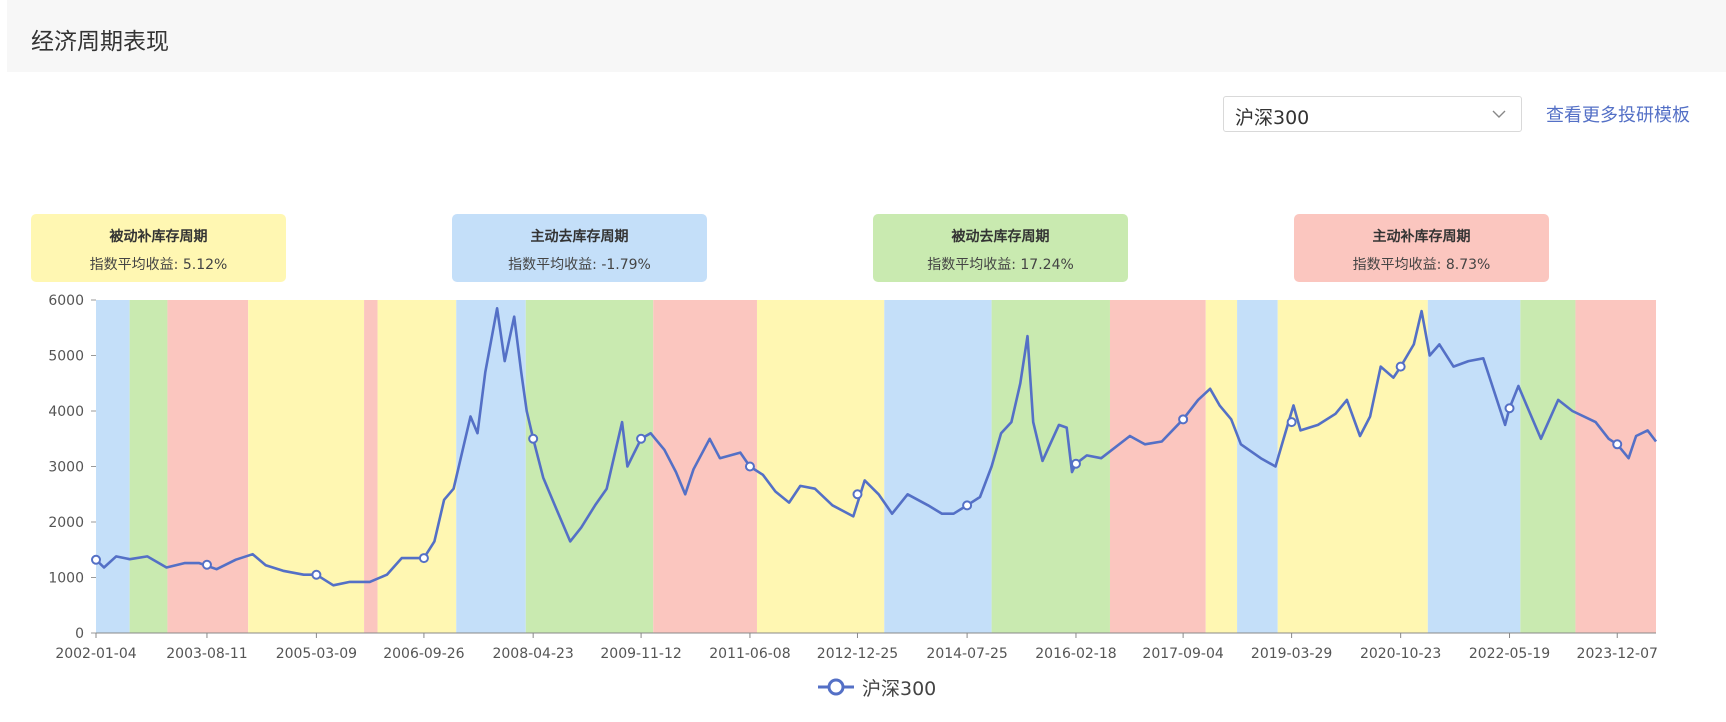  I want to click on y-tick-label: 4000, so click(66, 412).